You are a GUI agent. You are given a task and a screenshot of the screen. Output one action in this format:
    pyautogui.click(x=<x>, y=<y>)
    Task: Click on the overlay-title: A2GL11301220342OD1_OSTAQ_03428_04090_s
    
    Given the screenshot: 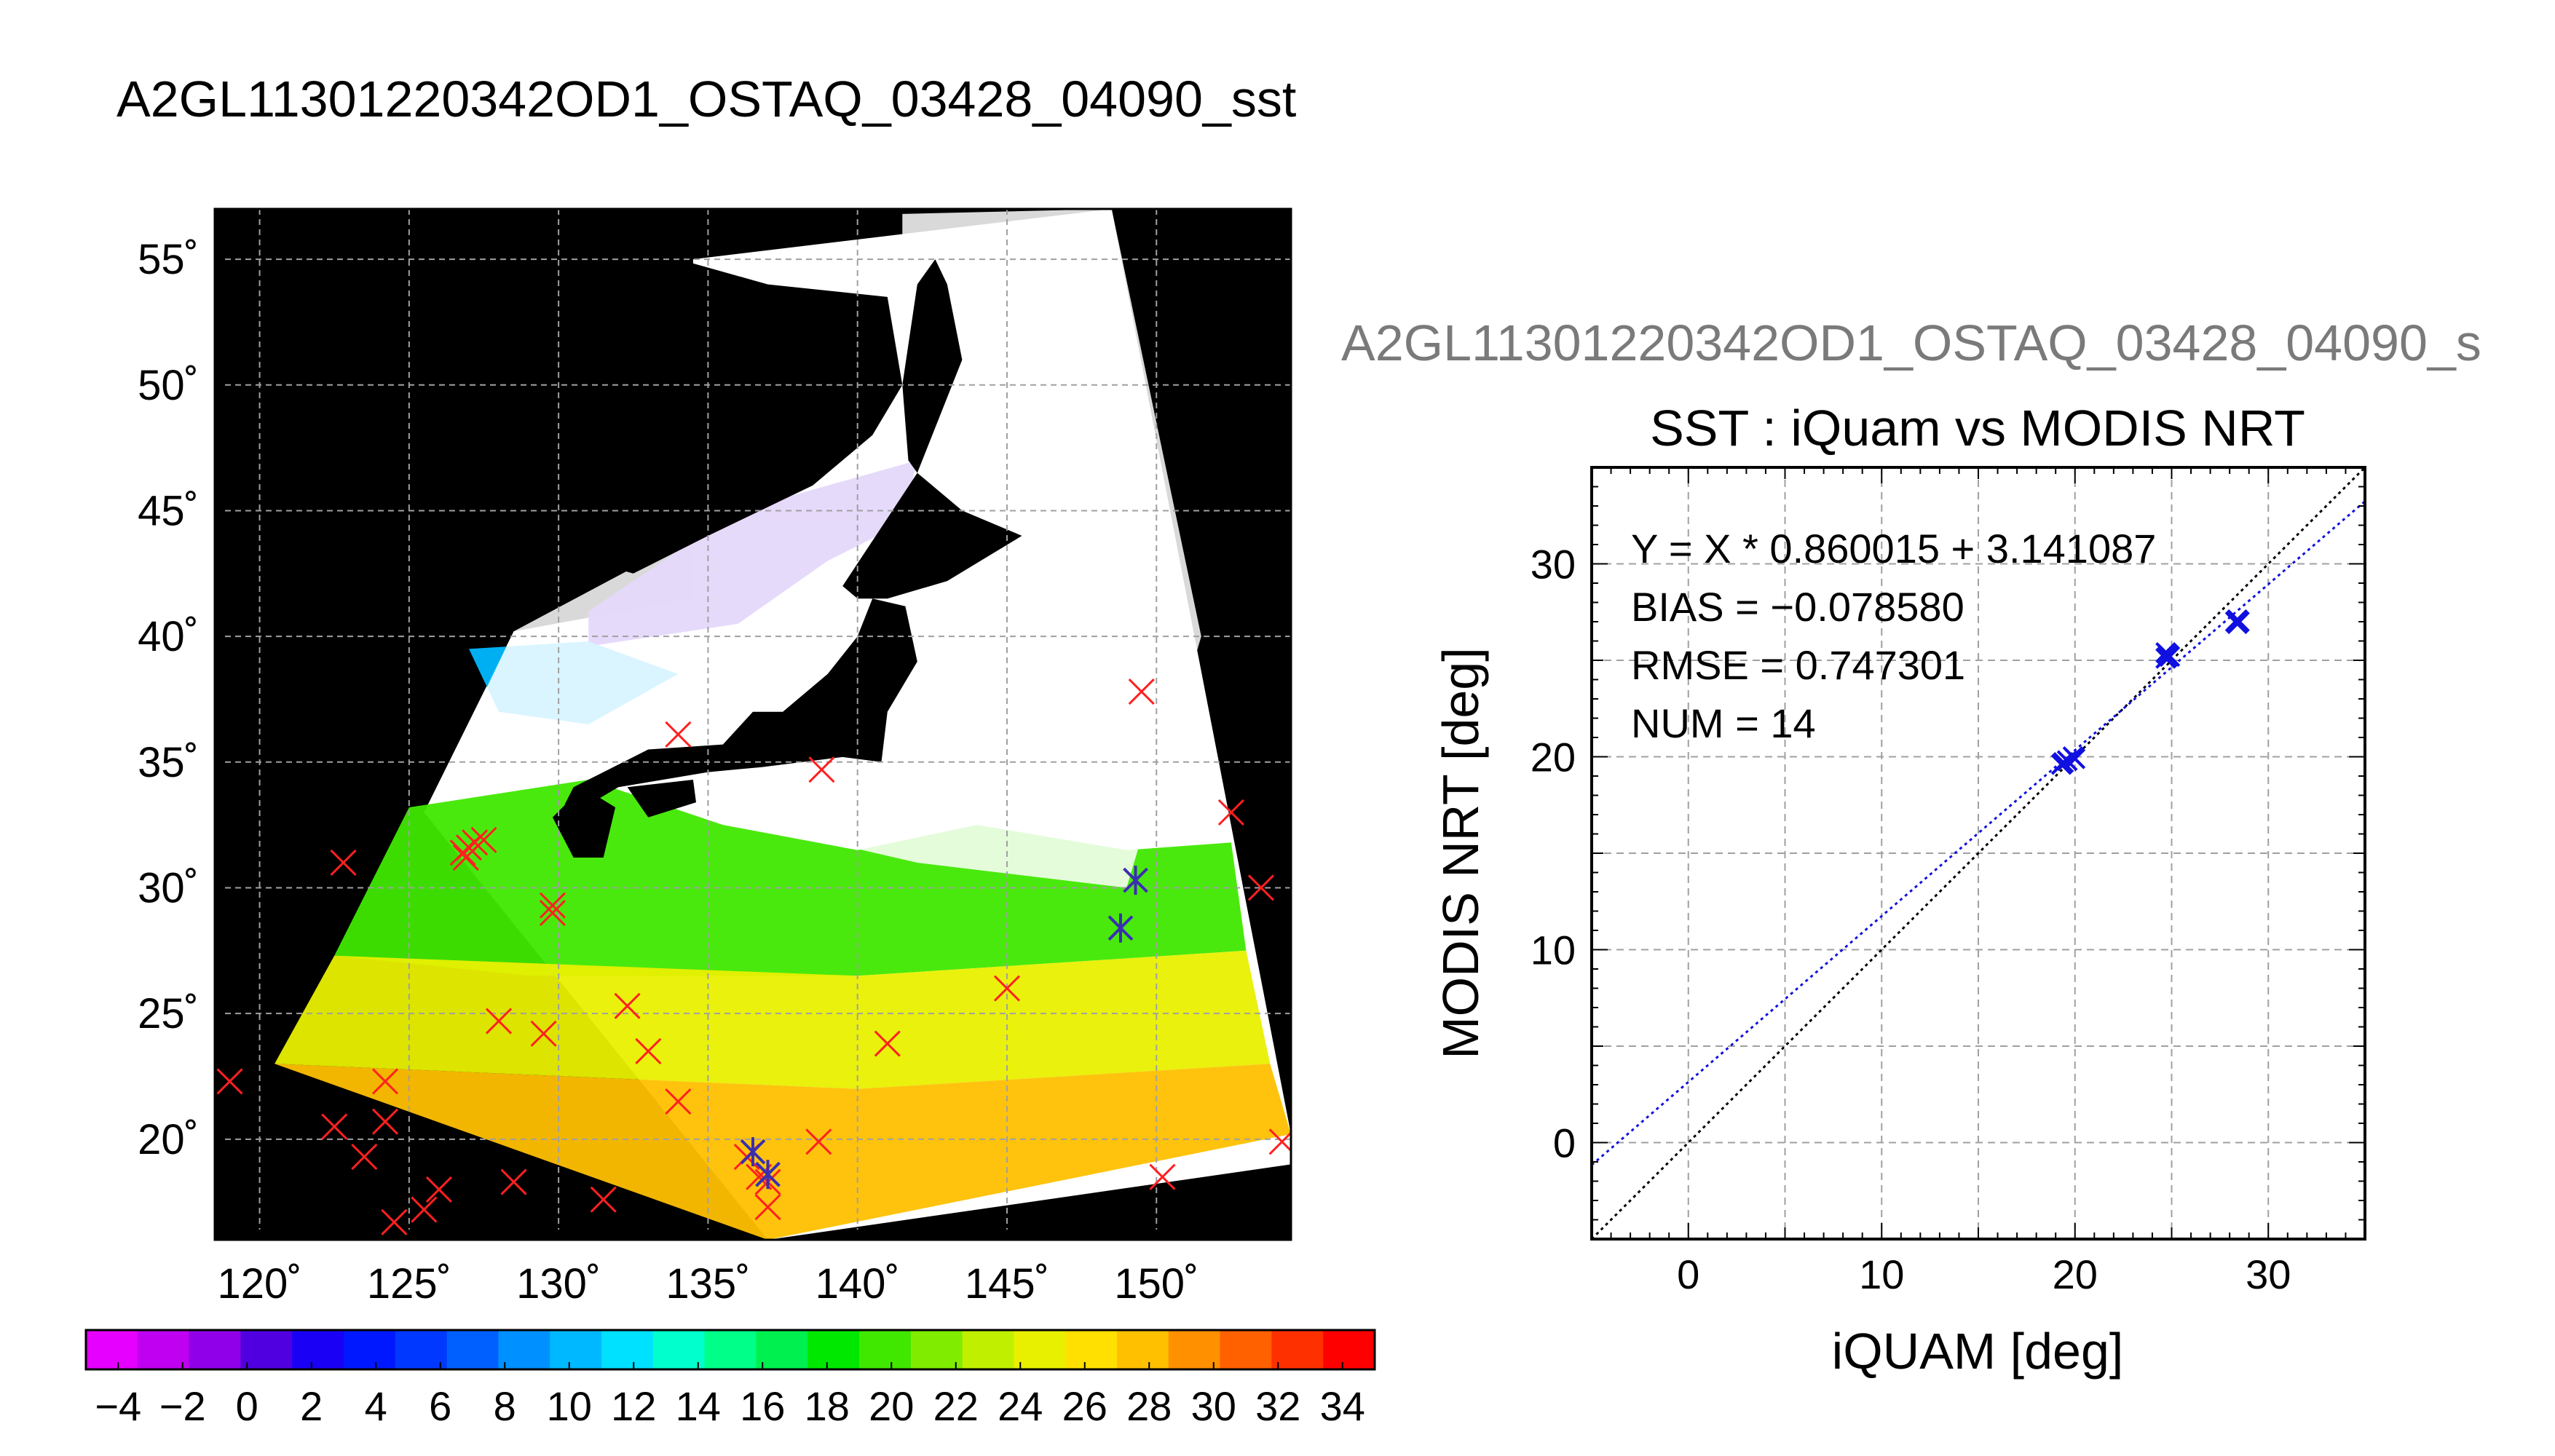 What is the action you would take?
    pyautogui.click(x=1911, y=342)
    